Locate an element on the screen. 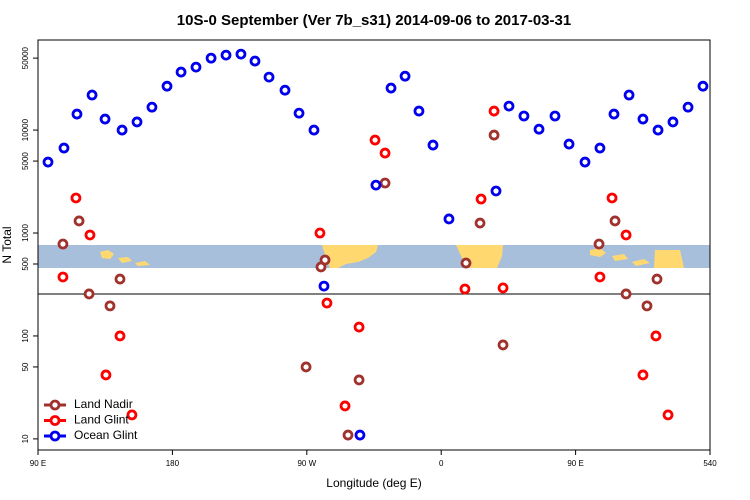 This screenshot has width=750, height=500. y-tick-label: 10 is located at coordinates (25, 438).